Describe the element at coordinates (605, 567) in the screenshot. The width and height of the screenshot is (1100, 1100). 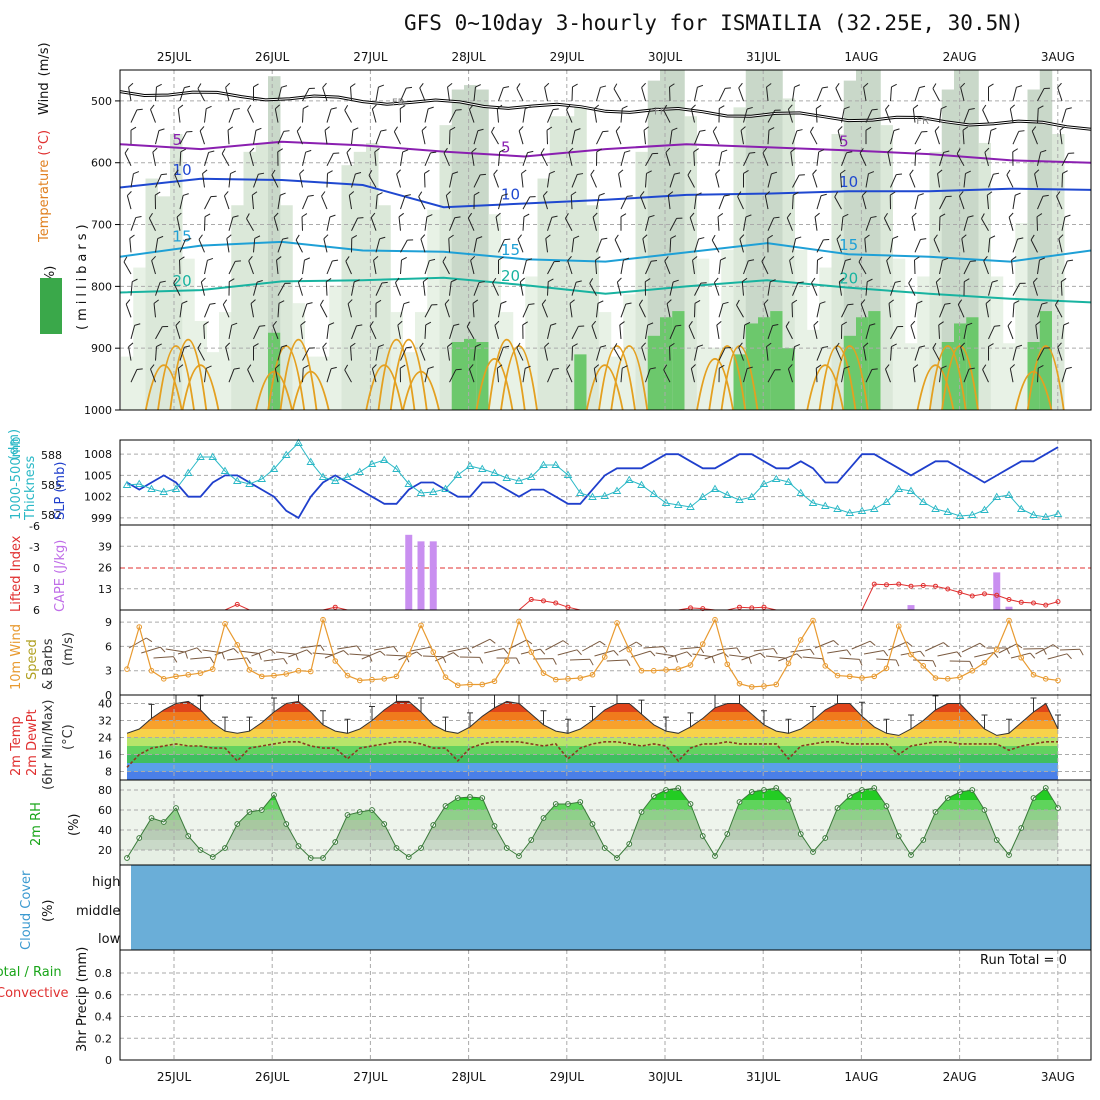
I see `cape-grid` at that location.